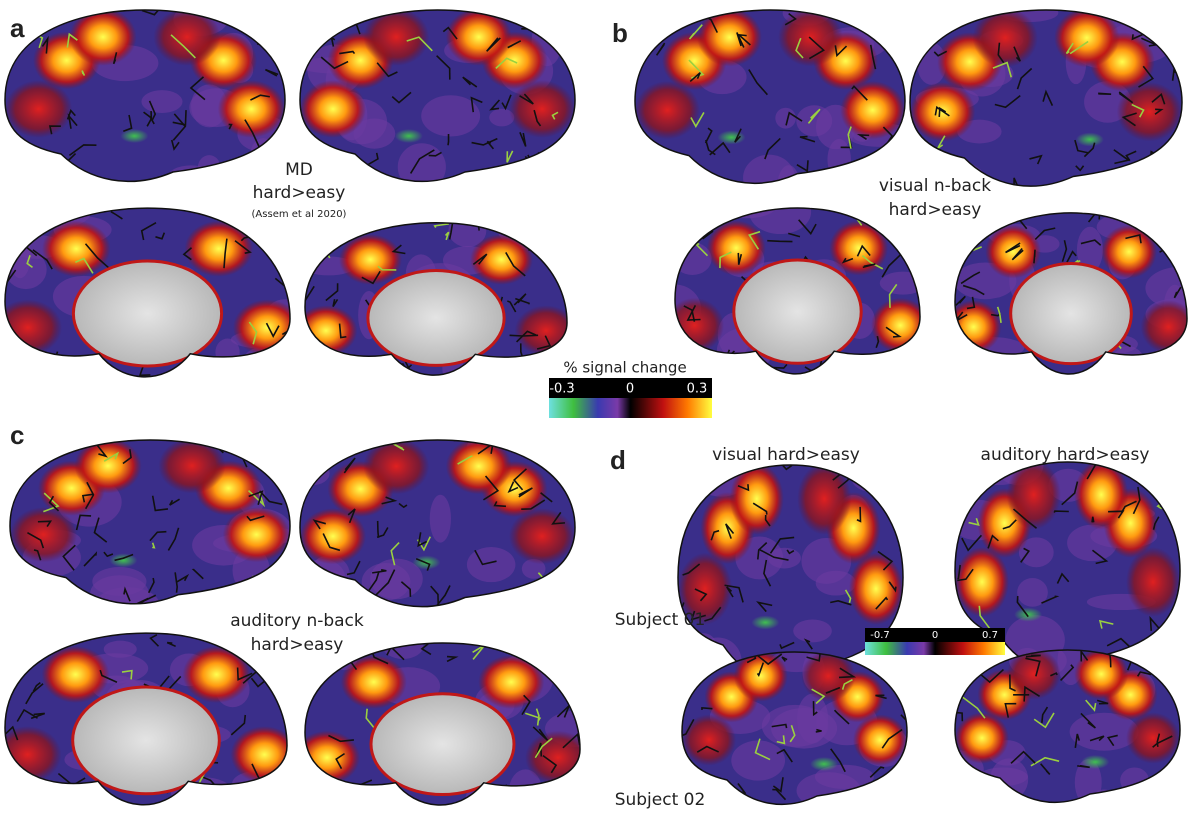  I want to click on deactivation, so click(408, 136).